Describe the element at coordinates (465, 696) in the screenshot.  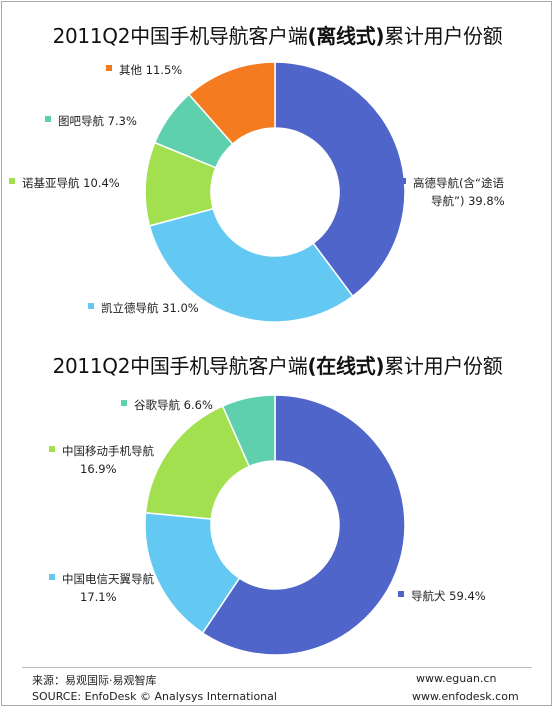
I see `site-enfodesk: www.enfodesk.com` at that location.